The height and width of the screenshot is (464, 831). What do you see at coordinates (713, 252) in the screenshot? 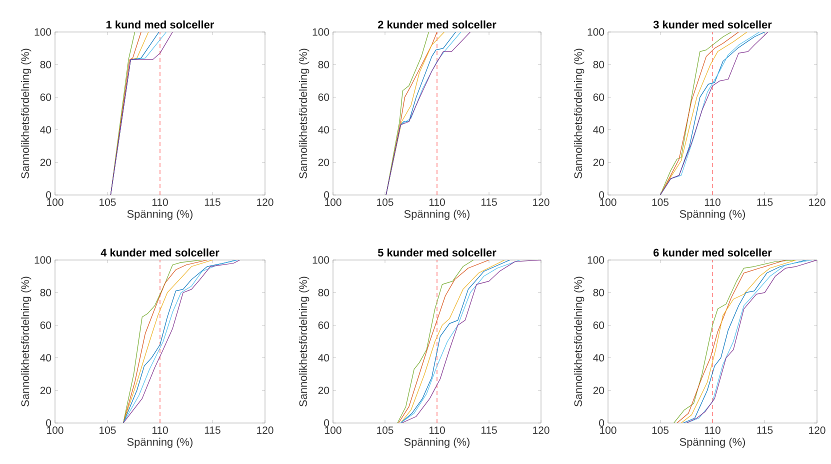
I see `chart-title: 6 kunder med solceller` at bounding box center [713, 252].